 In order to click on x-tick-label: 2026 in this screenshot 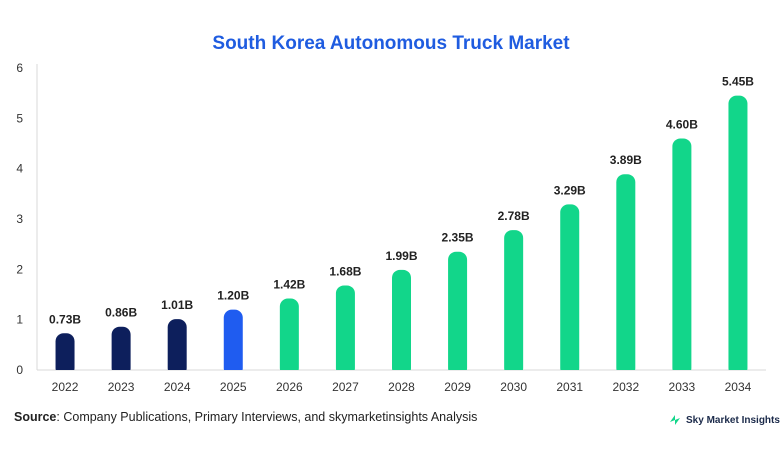, I will do `click(289, 387)`.